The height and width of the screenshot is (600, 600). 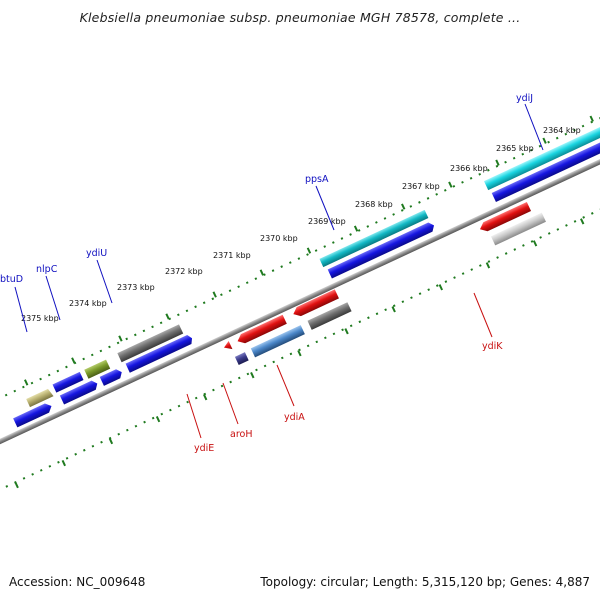 What do you see at coordinates (40, 318) in the screenshot?
I see `kbp-label: 2375 kbp` at bounding box center [40, 318].